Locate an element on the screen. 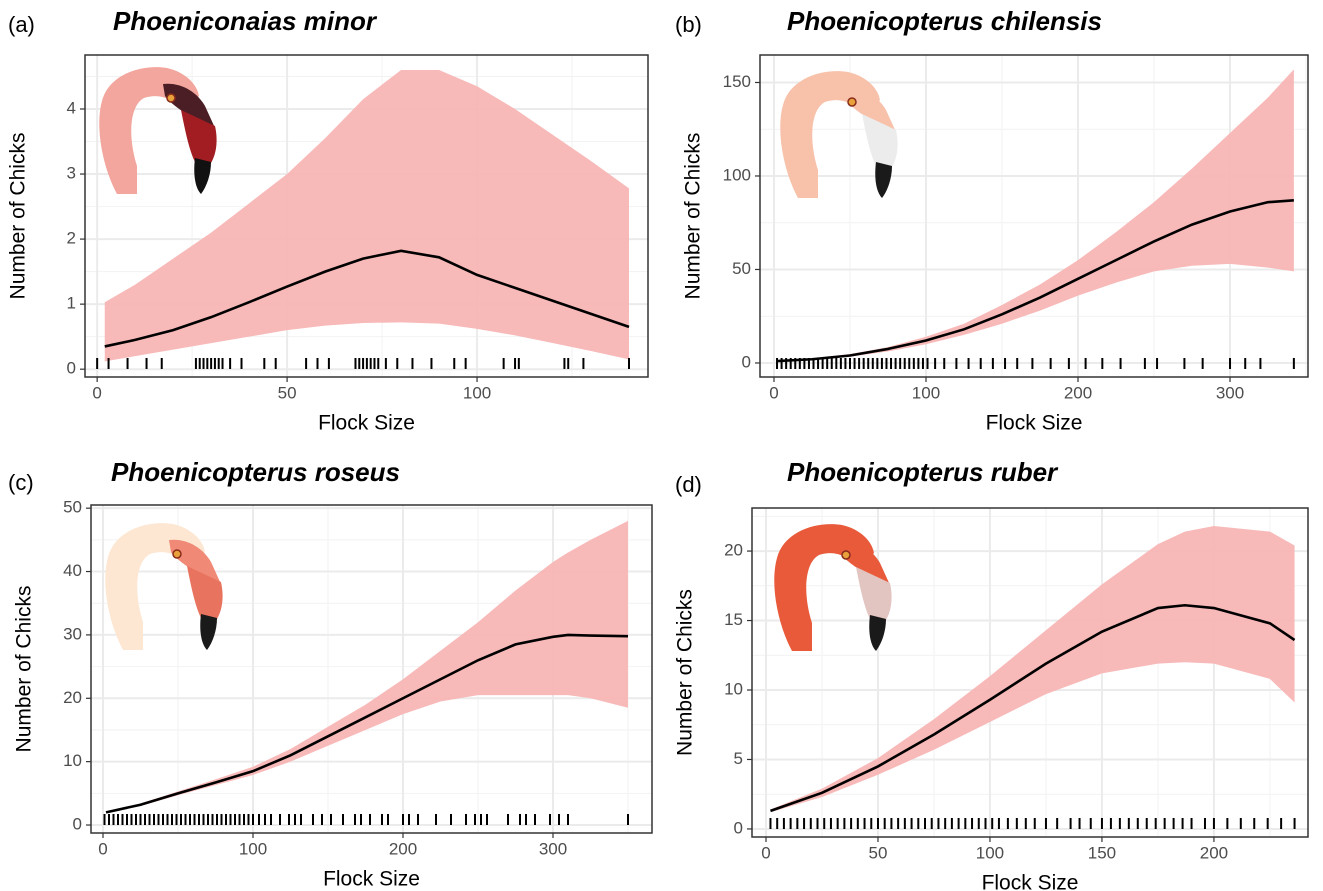  panel-label: (c) is located at coordinates (21, 482).